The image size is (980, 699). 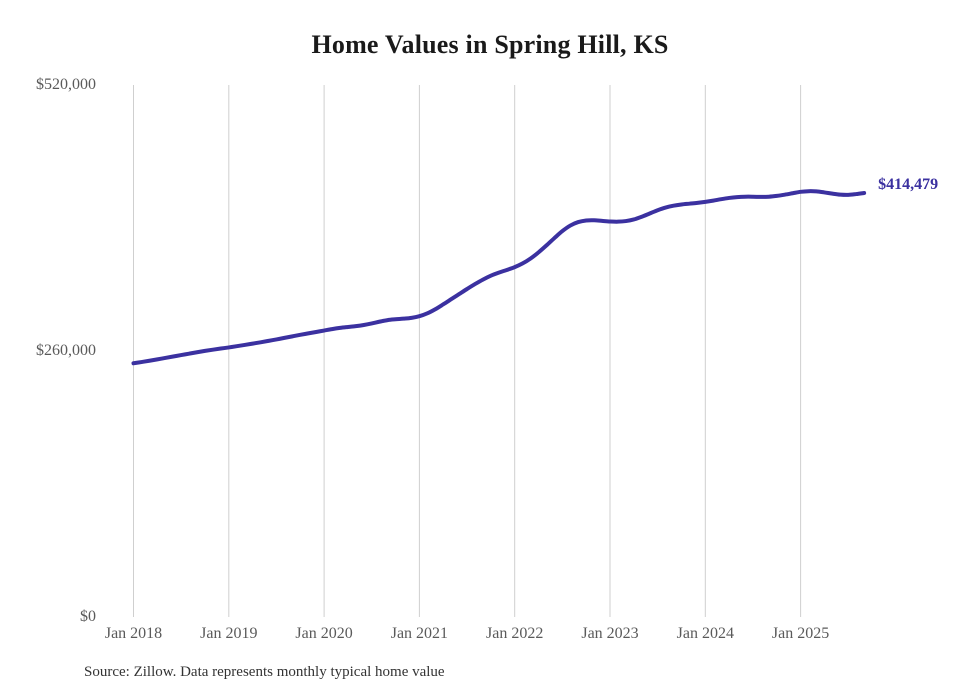 What do you see at coordinates (705, 633) in the screenshot?
I see `x-axis-tick-label: Jan 2024` at bounding box center [705, 633].